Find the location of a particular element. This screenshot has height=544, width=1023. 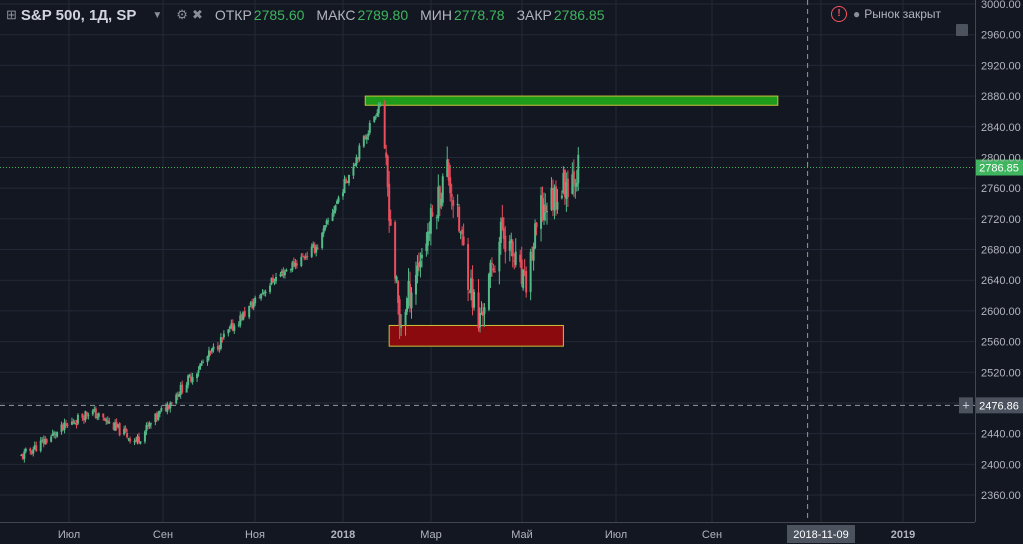

plus-icon: + is located at coordinates (966, 404).